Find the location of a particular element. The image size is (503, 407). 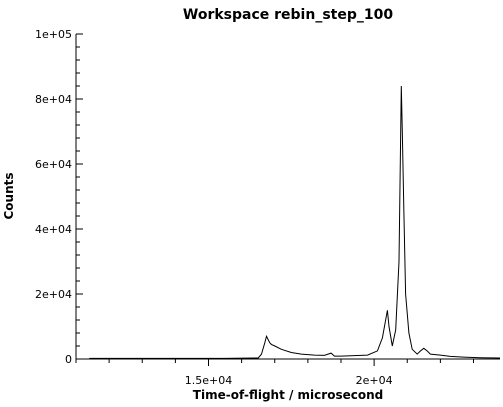

chart-title: Workspace rebin_step_100 is located at coordinates (288, 15).